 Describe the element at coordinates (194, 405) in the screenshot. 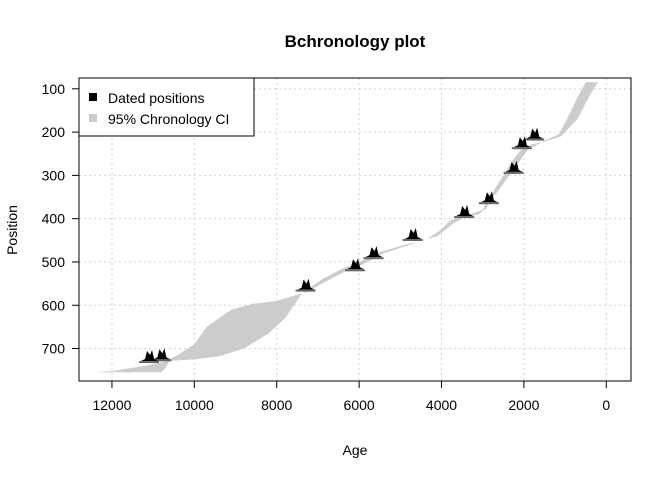

I see `x-tick-label-1: 10000` at that location.